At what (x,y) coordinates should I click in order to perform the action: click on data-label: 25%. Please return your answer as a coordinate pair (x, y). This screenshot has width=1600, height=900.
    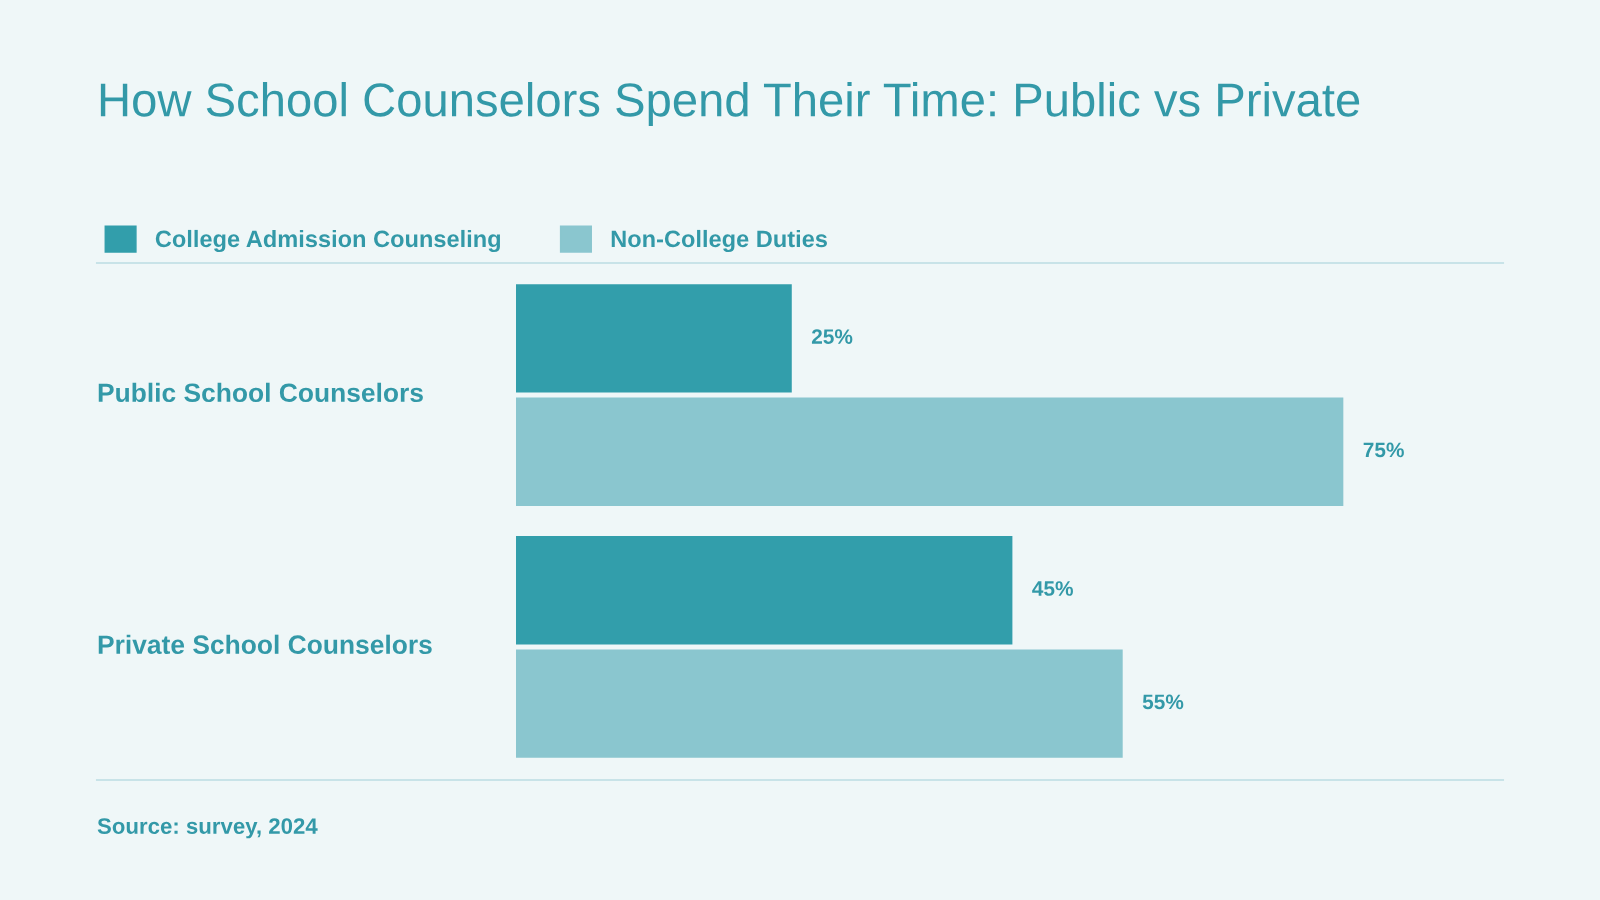
    Looking at the image, I should click on (832, 336).